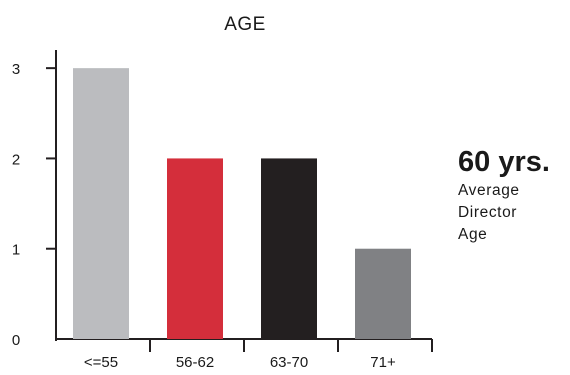 Image resolution: width=570 pixels, height=375 pixels. I want to click on x-tick-label: <=55, so click(101, 362).